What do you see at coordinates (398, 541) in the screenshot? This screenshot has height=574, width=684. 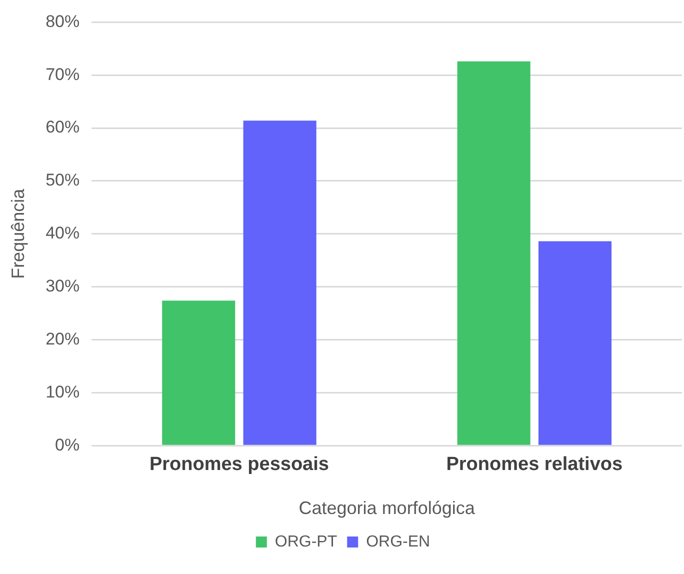 I see `legend-label: ORG-EN` at bounding box center [398, 541].